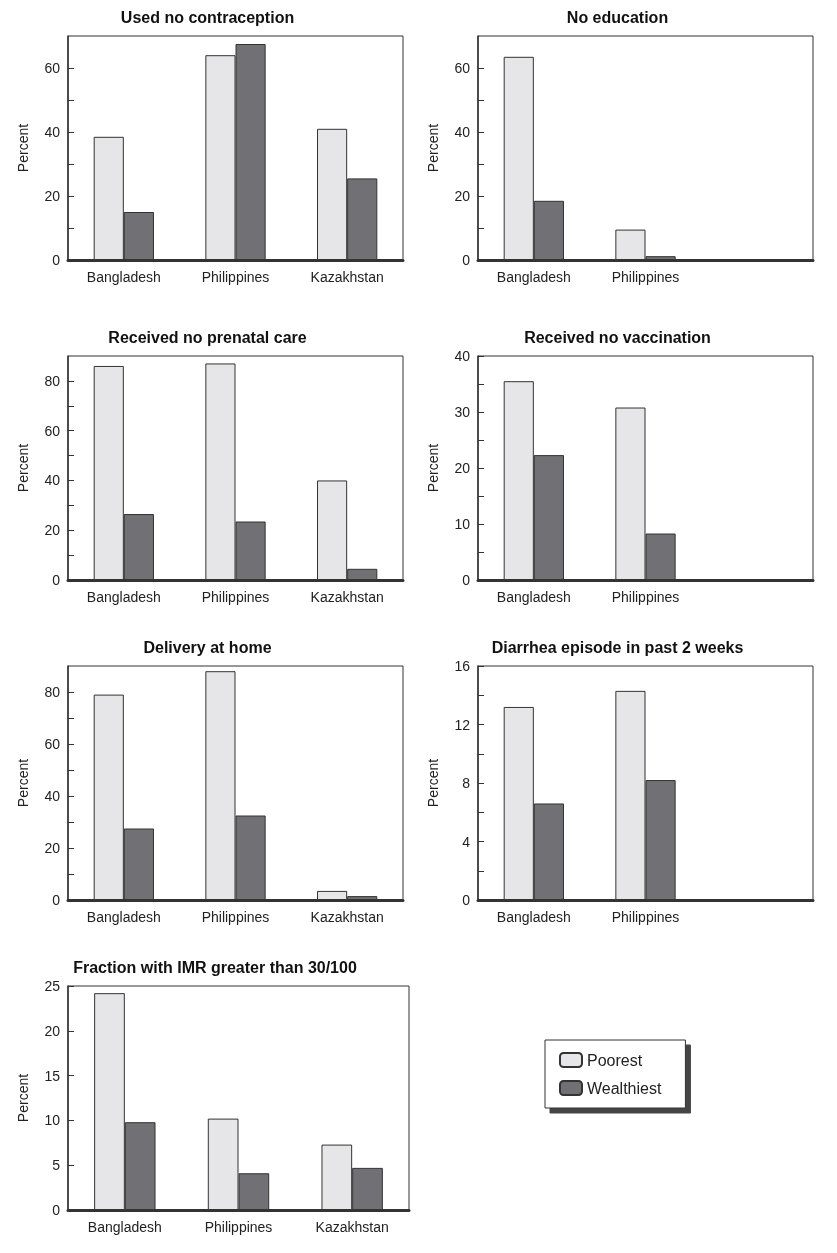  Describe the element at coordinates (52, 986) in the screenshot. I see `y-tick-label: 25` at that location.